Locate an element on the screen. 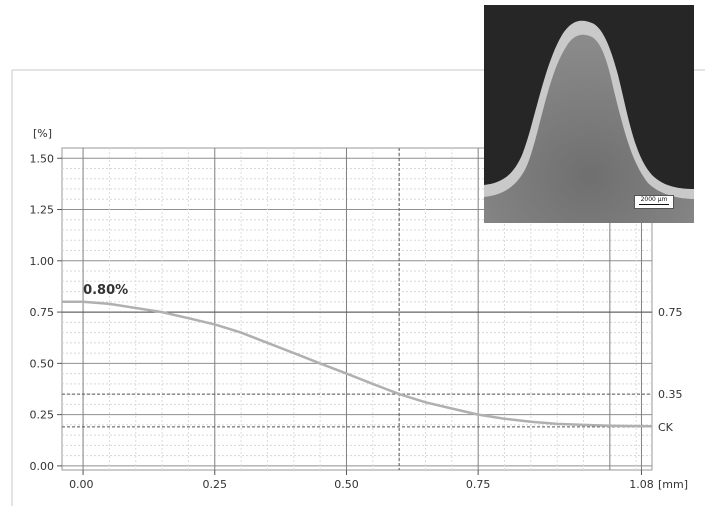 The width and height of the screenshot is (705, 506). x-tick-label: 0.50 is located at coordinates (346, 484).